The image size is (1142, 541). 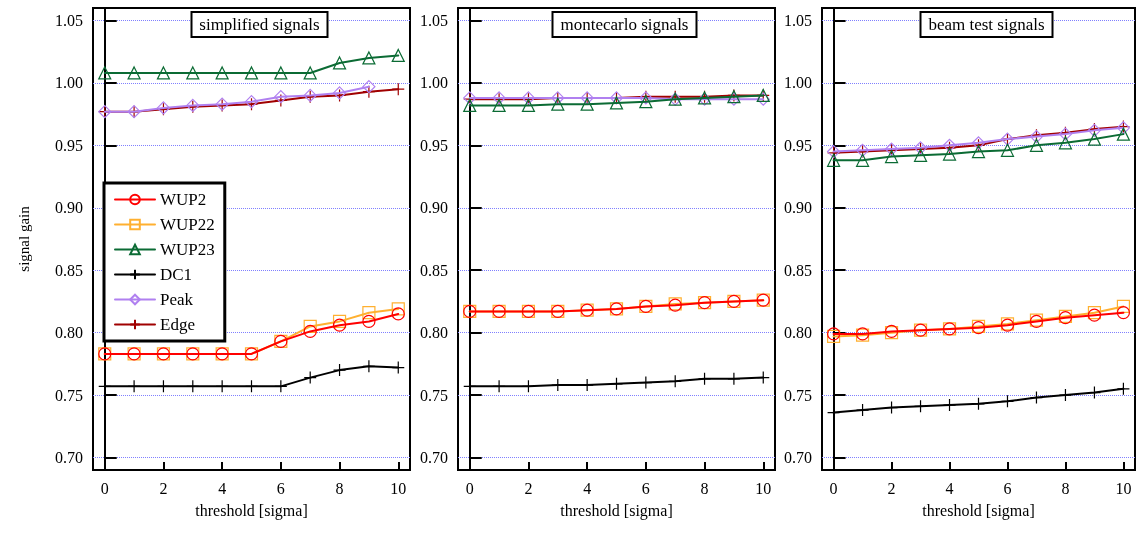 I want to click on legend-label: Peak, so click(x=177, y=299).